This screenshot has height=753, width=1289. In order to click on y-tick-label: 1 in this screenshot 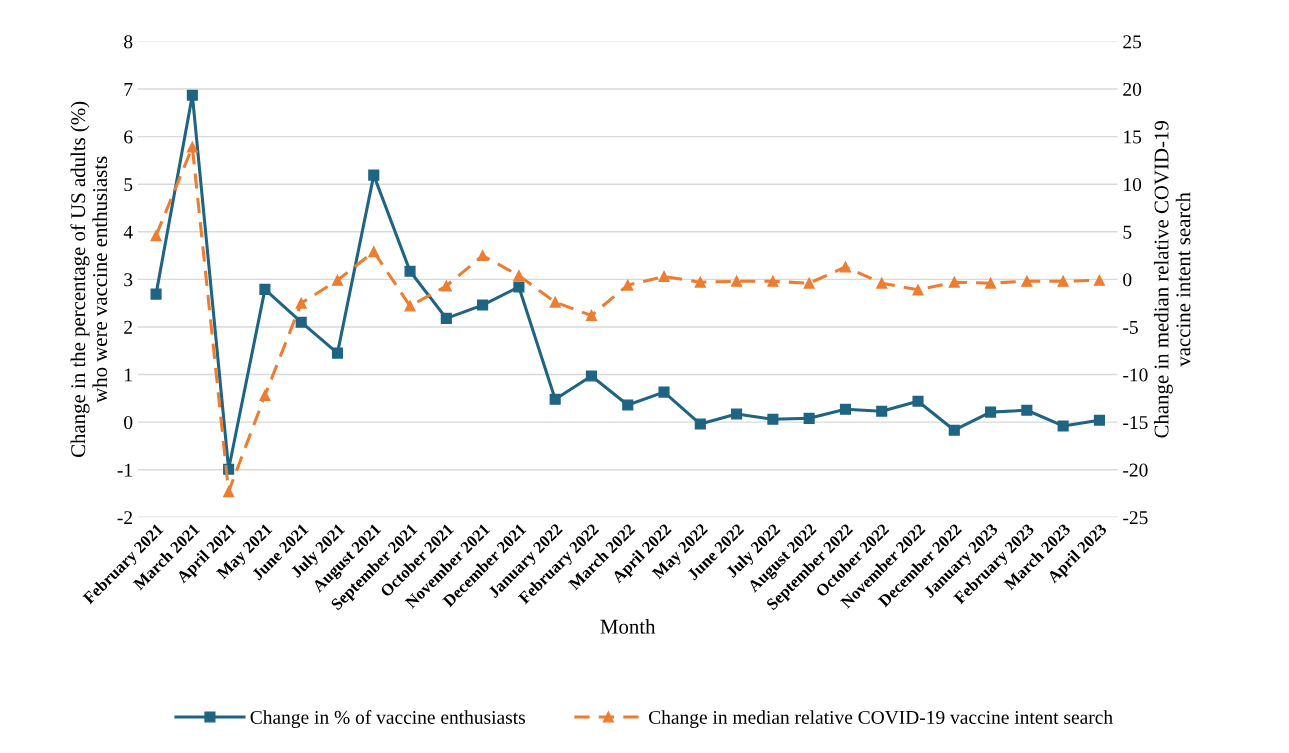, I will do `click(128, 375)`.